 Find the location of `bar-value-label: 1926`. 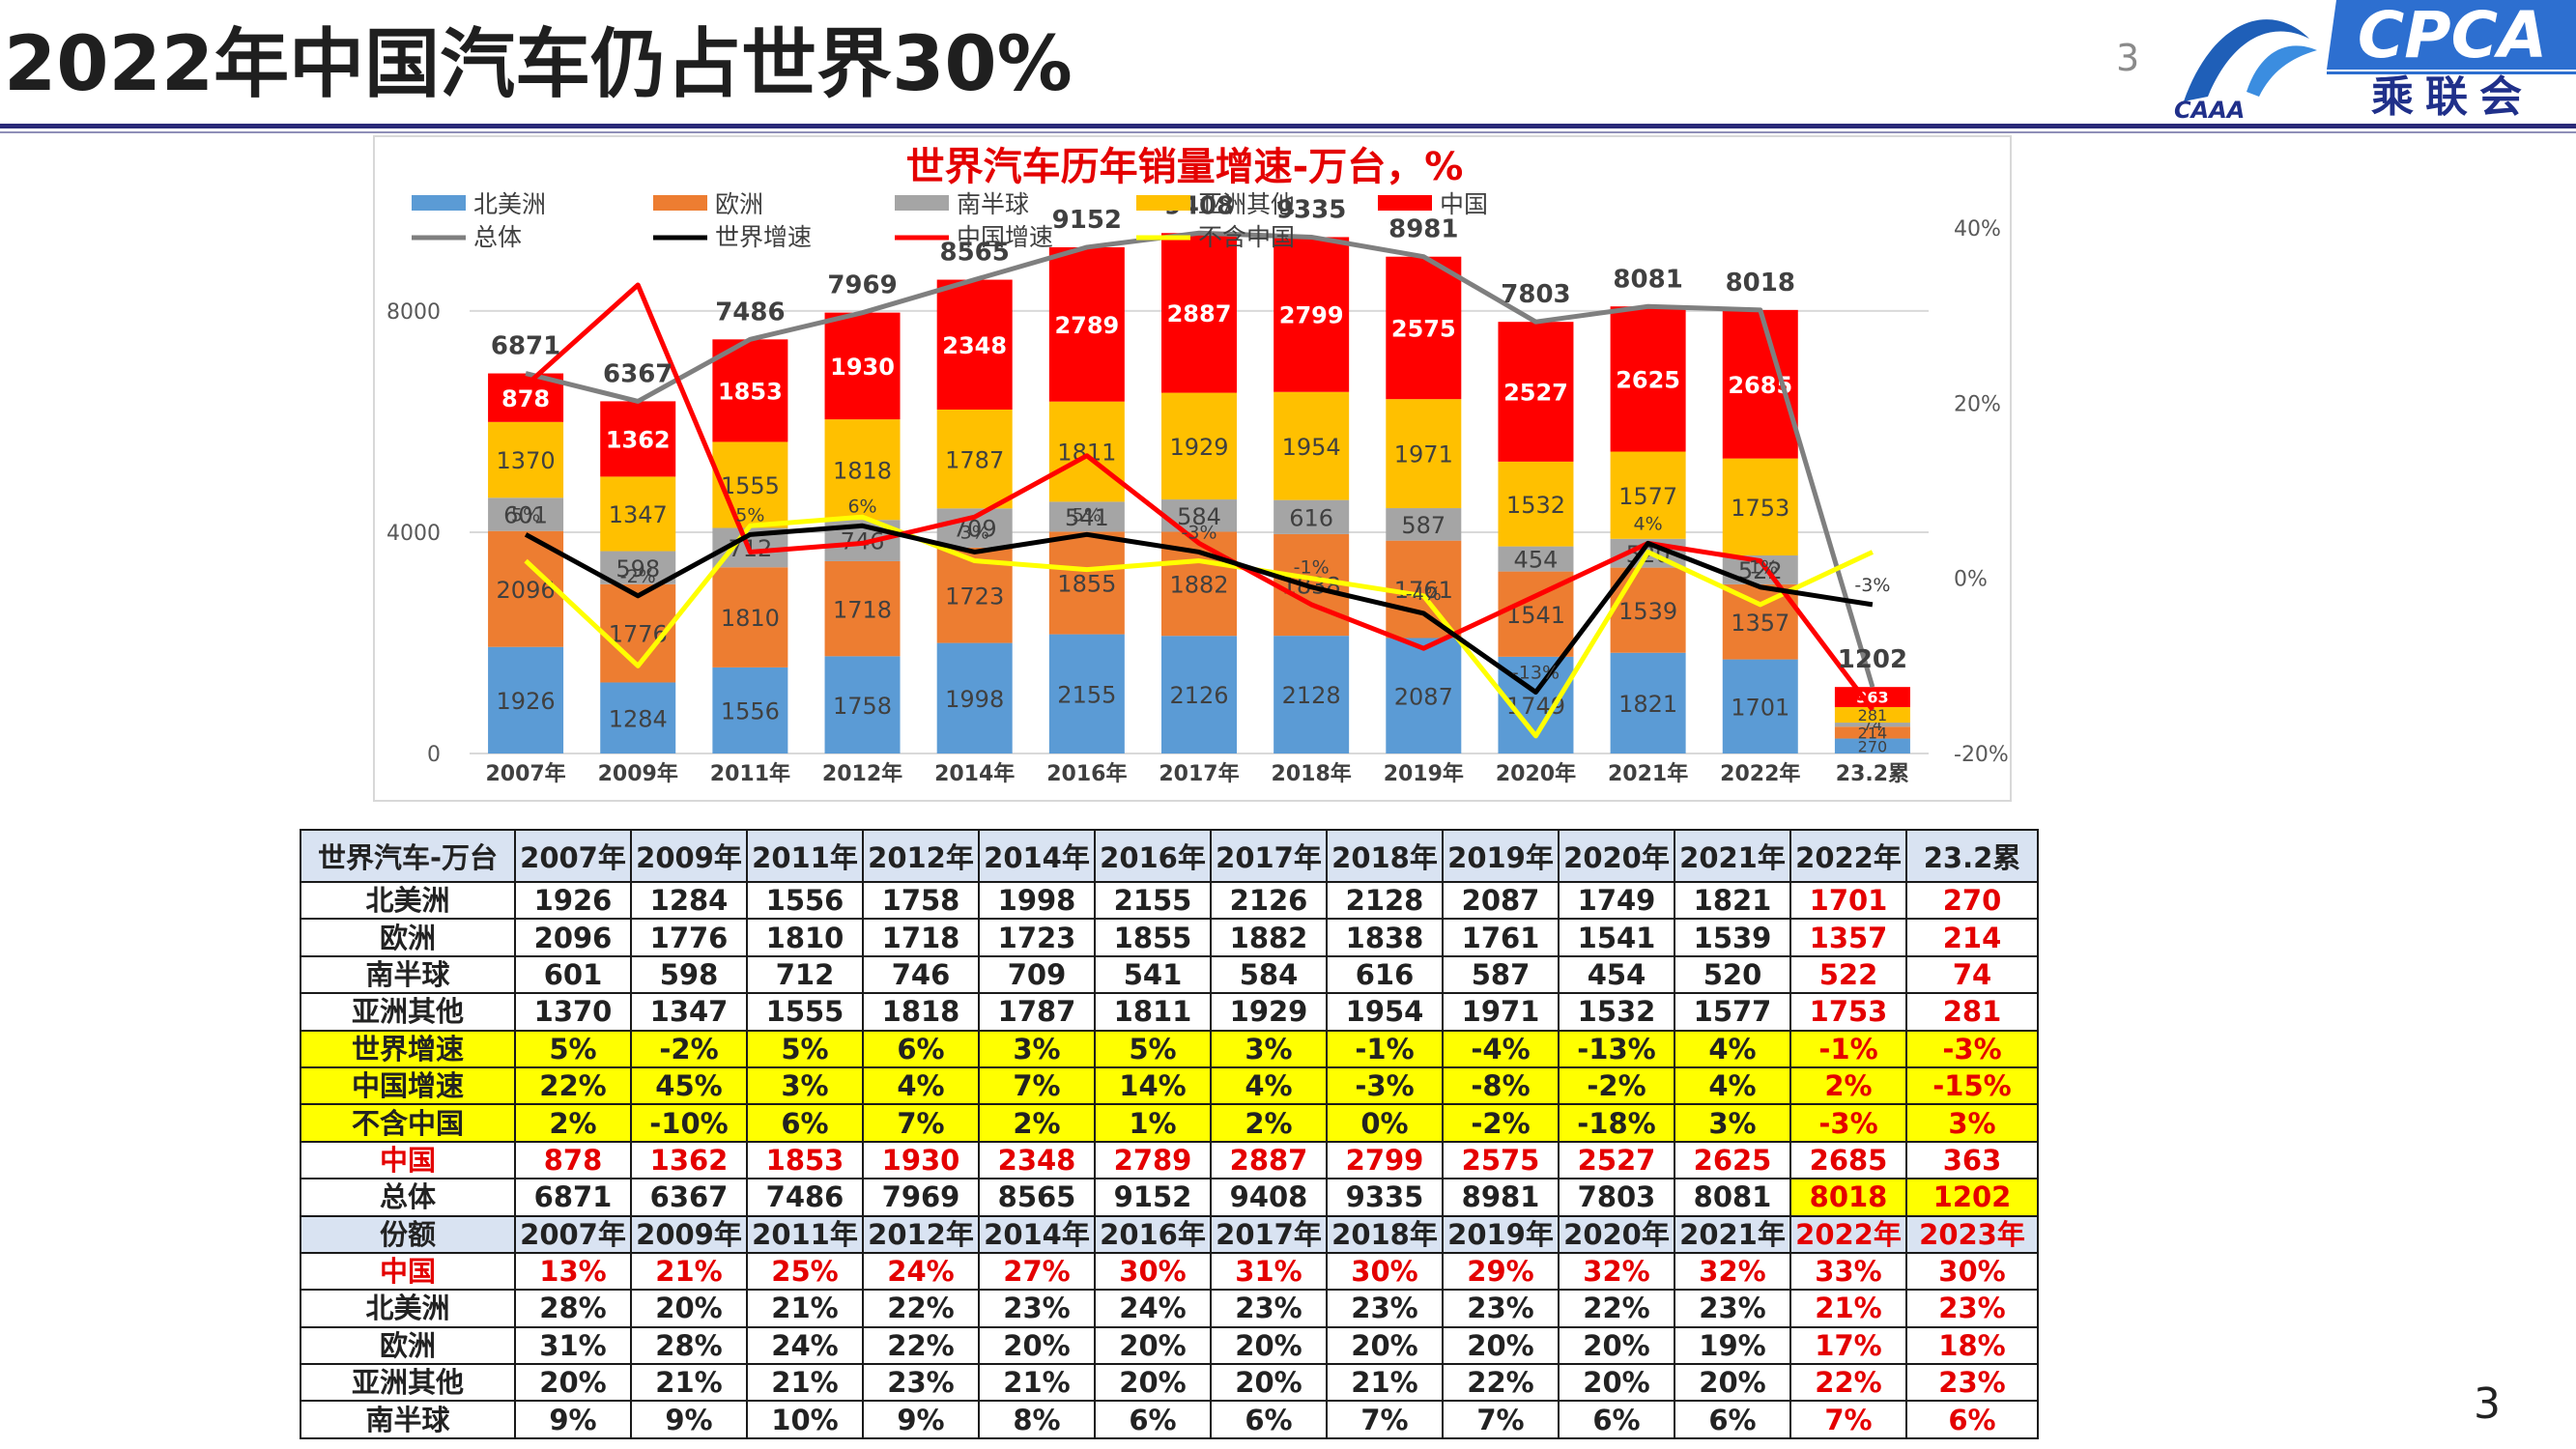

bar-value-label: 1926 is located at coordinates (527, 701).